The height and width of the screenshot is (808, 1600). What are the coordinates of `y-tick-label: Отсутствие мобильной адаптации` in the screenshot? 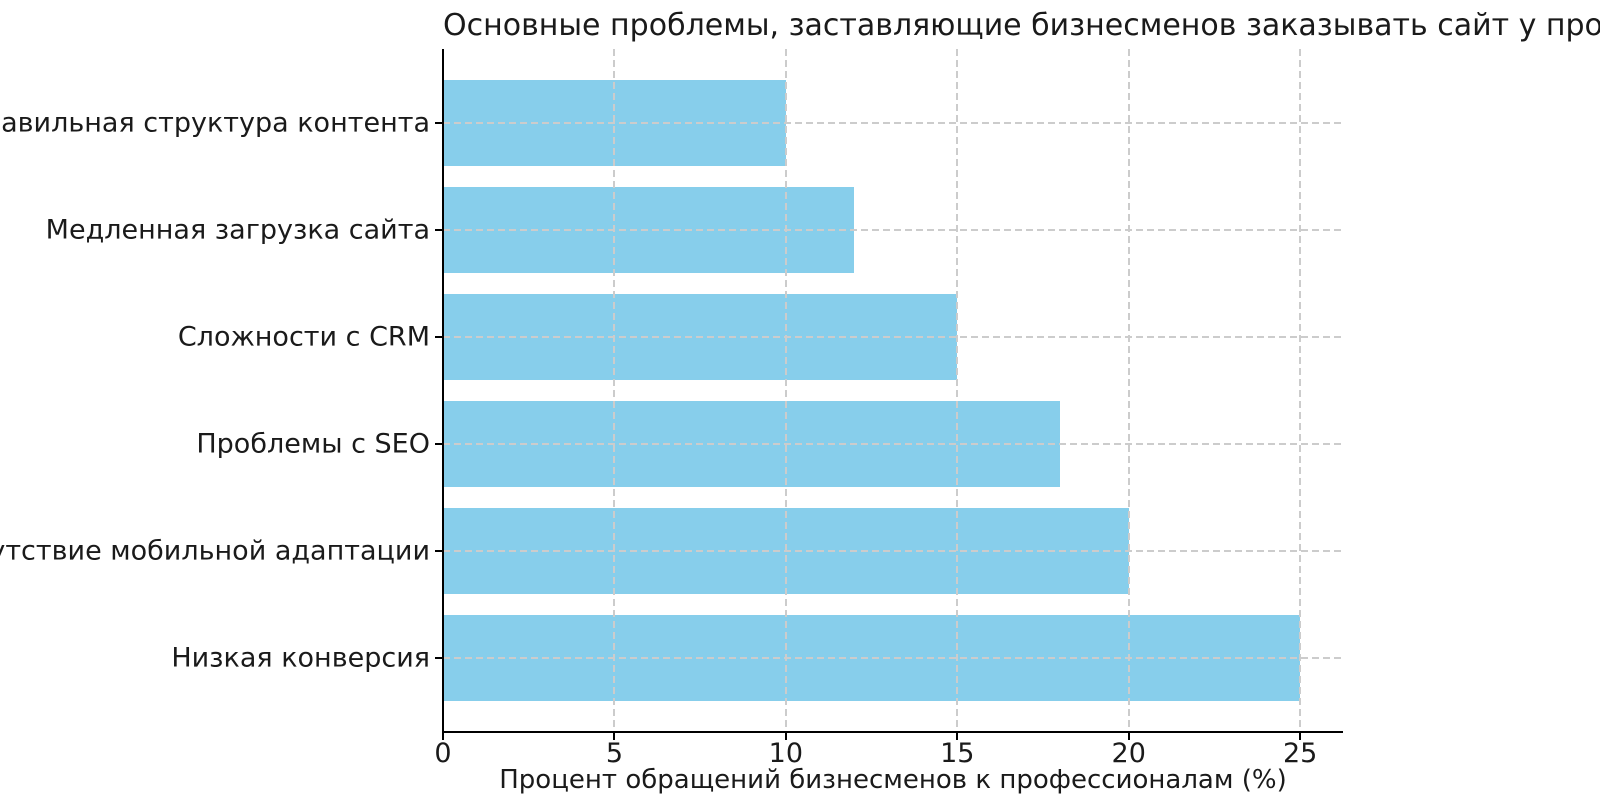 It's located at (215, 551).